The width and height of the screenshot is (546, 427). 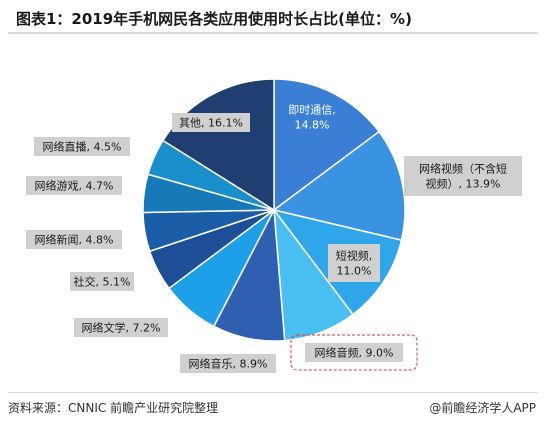 I want to click on slice-label: 网络游戏, 4.7%, so click(x=74, y=186).